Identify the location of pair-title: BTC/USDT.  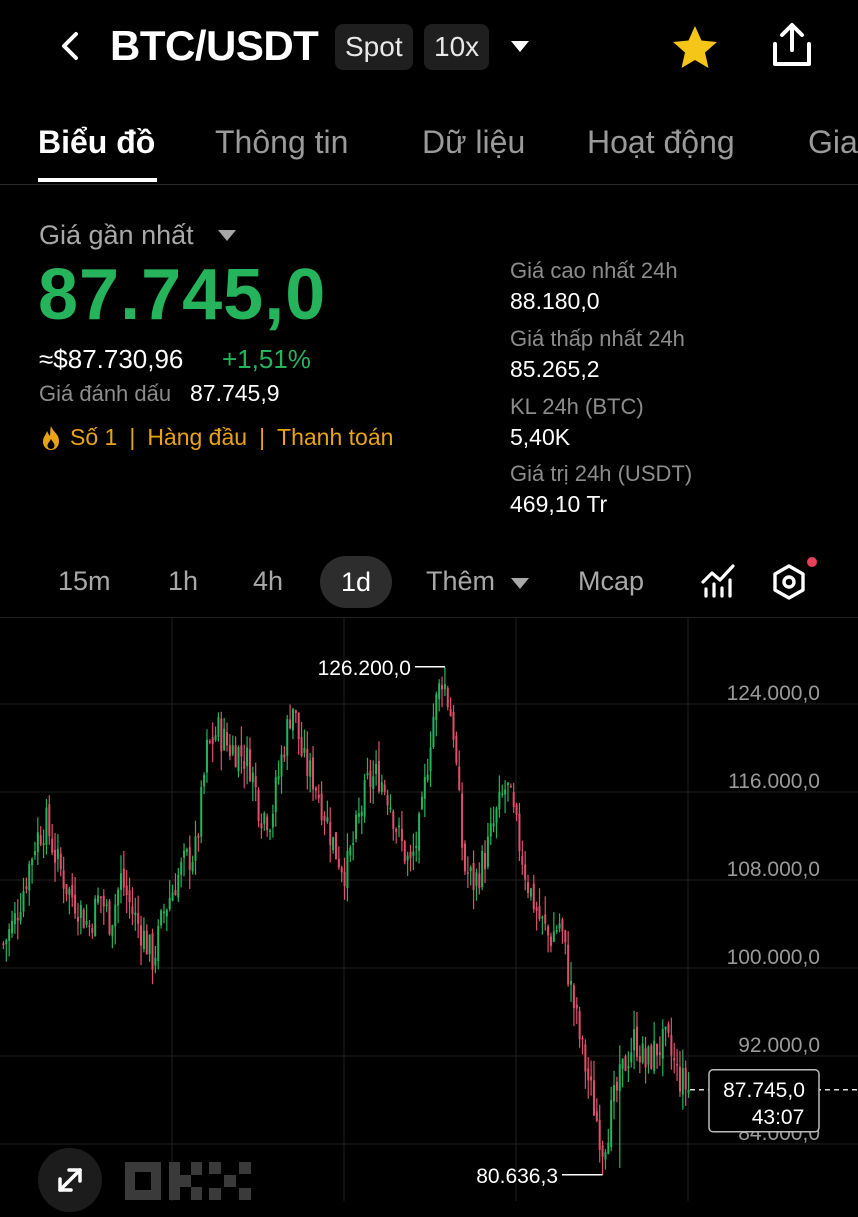
(214, 45).